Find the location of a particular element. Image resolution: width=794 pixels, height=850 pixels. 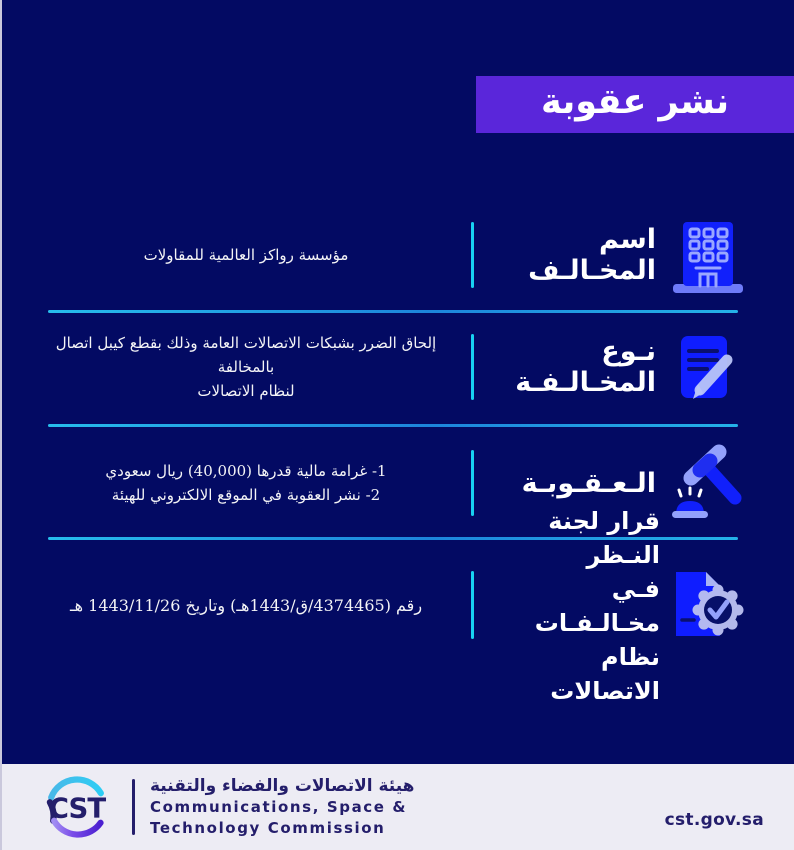

cst-logo: CST is located at coordinates (76, 807).